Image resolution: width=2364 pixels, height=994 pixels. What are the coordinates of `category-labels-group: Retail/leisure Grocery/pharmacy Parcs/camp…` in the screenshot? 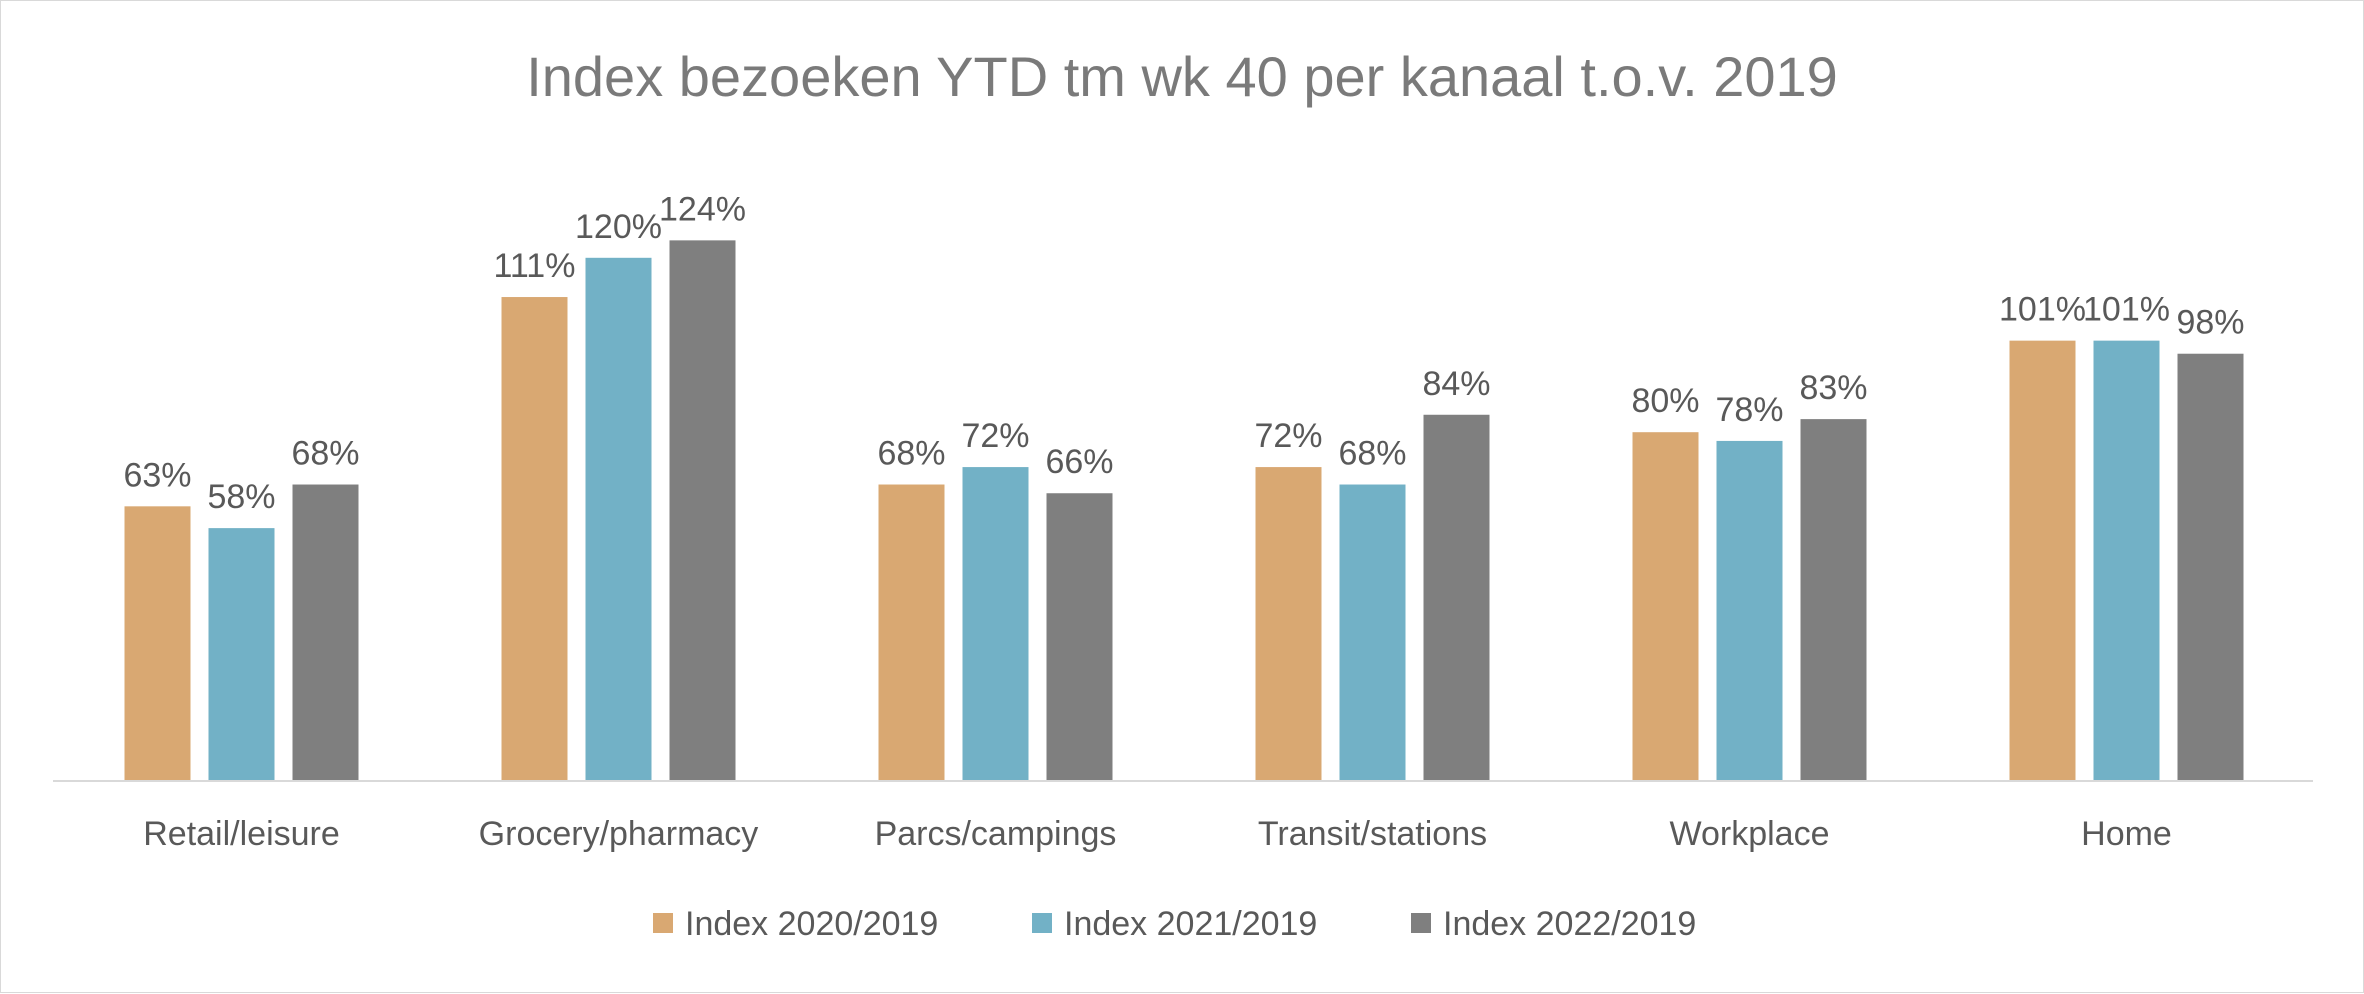 It's located at (1157, 834).